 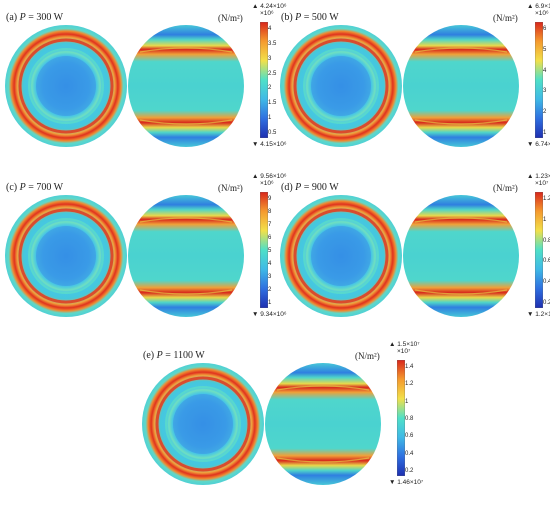 I want to click on panel-letter: (d), so click(x=288, y=187).